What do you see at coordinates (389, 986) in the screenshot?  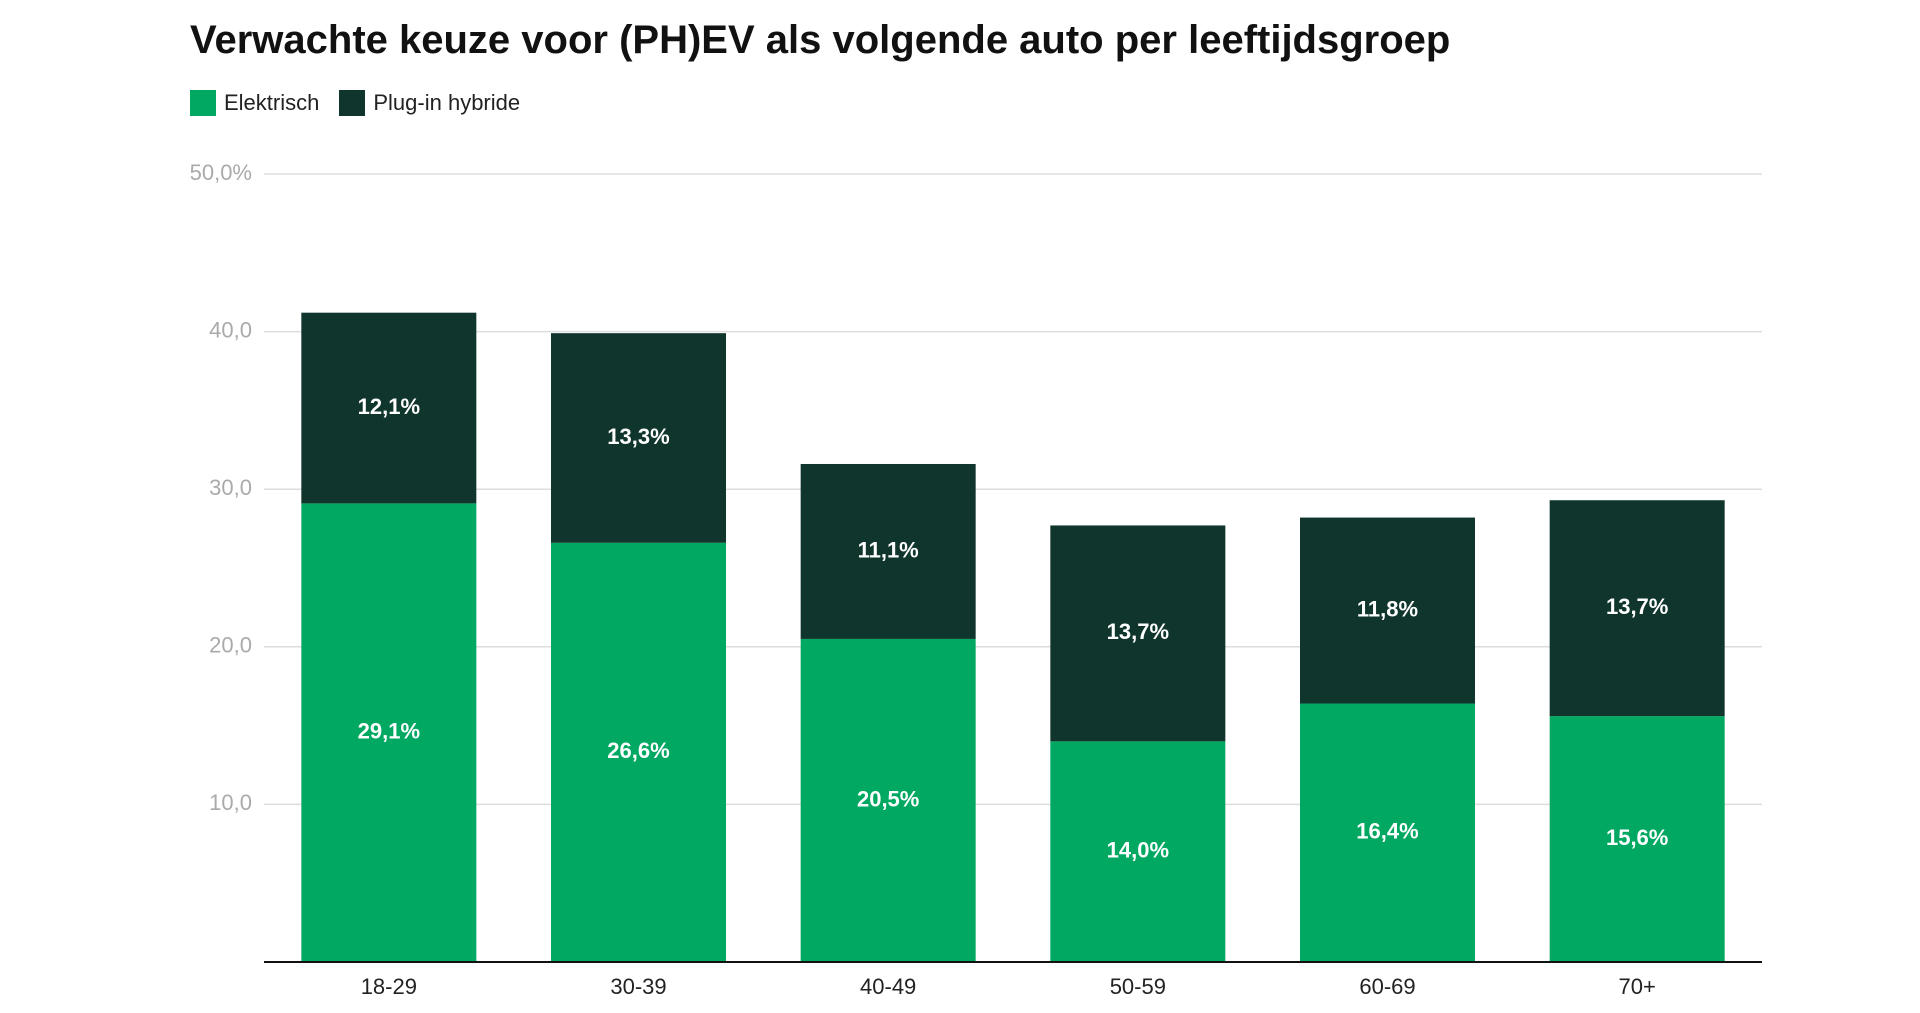 I see `x-tick-label-18-29: 18-29` at bounding box center [389, 986].